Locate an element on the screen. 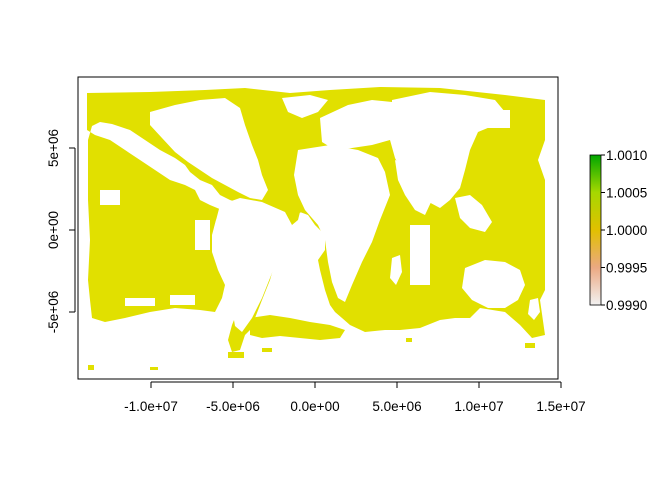  legend-ticks: 1.0010 1.0005 1.0000 0.9995 0.9990 is located at coordinates (624, 230).